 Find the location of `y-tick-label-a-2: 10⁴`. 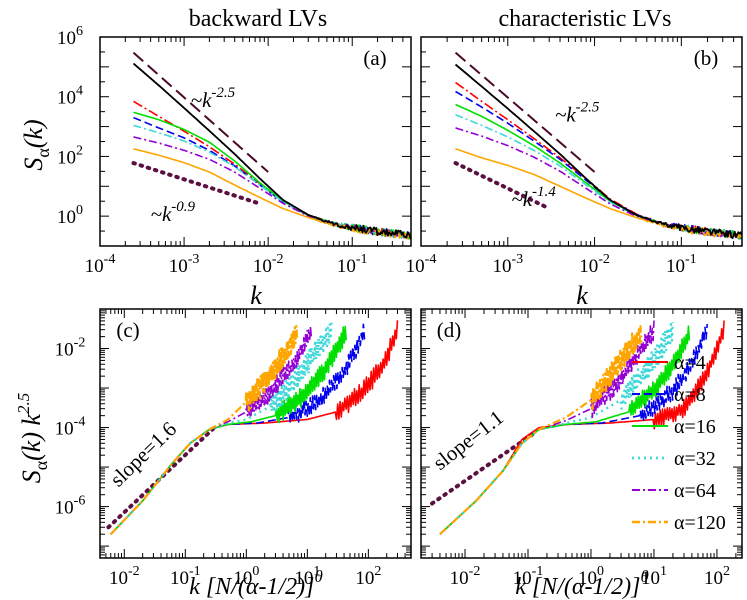

y-tick-label-a-2: 10⁴ is located at coordinates (70, 96).